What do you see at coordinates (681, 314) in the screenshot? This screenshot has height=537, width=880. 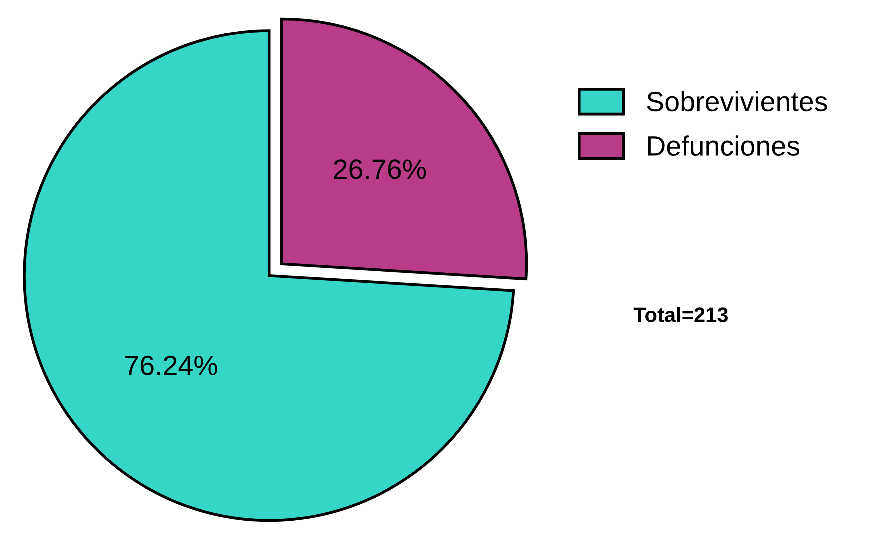 I see `text: Total=213` at bounding box center [681, 314].